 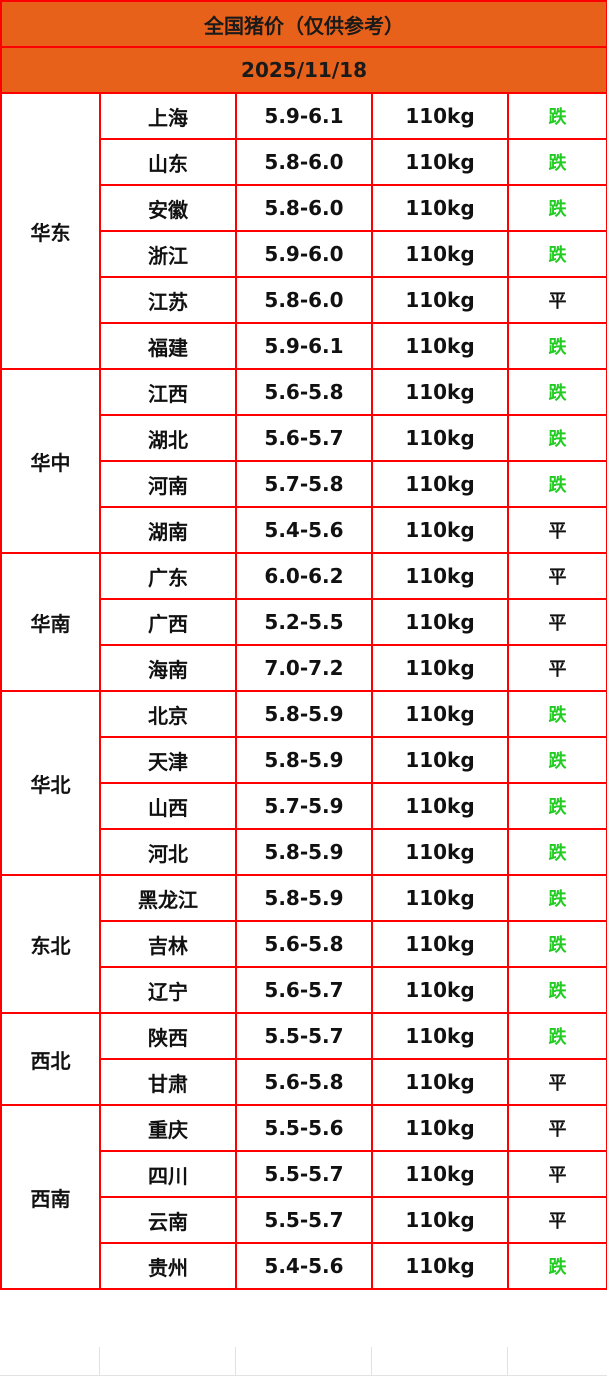 What do you see at coordinates (168, 530) in the screenshot?
I see `province-cell: 湖南` at bounding box center [168, 530].